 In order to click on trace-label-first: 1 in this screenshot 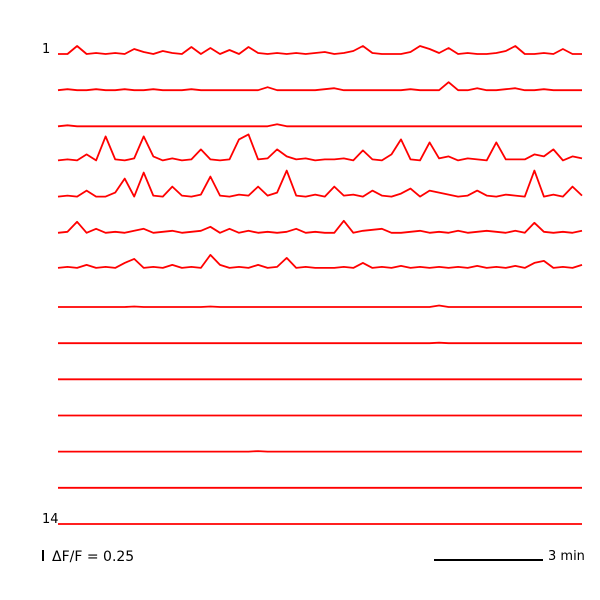, I will do `click(46, 49)`.